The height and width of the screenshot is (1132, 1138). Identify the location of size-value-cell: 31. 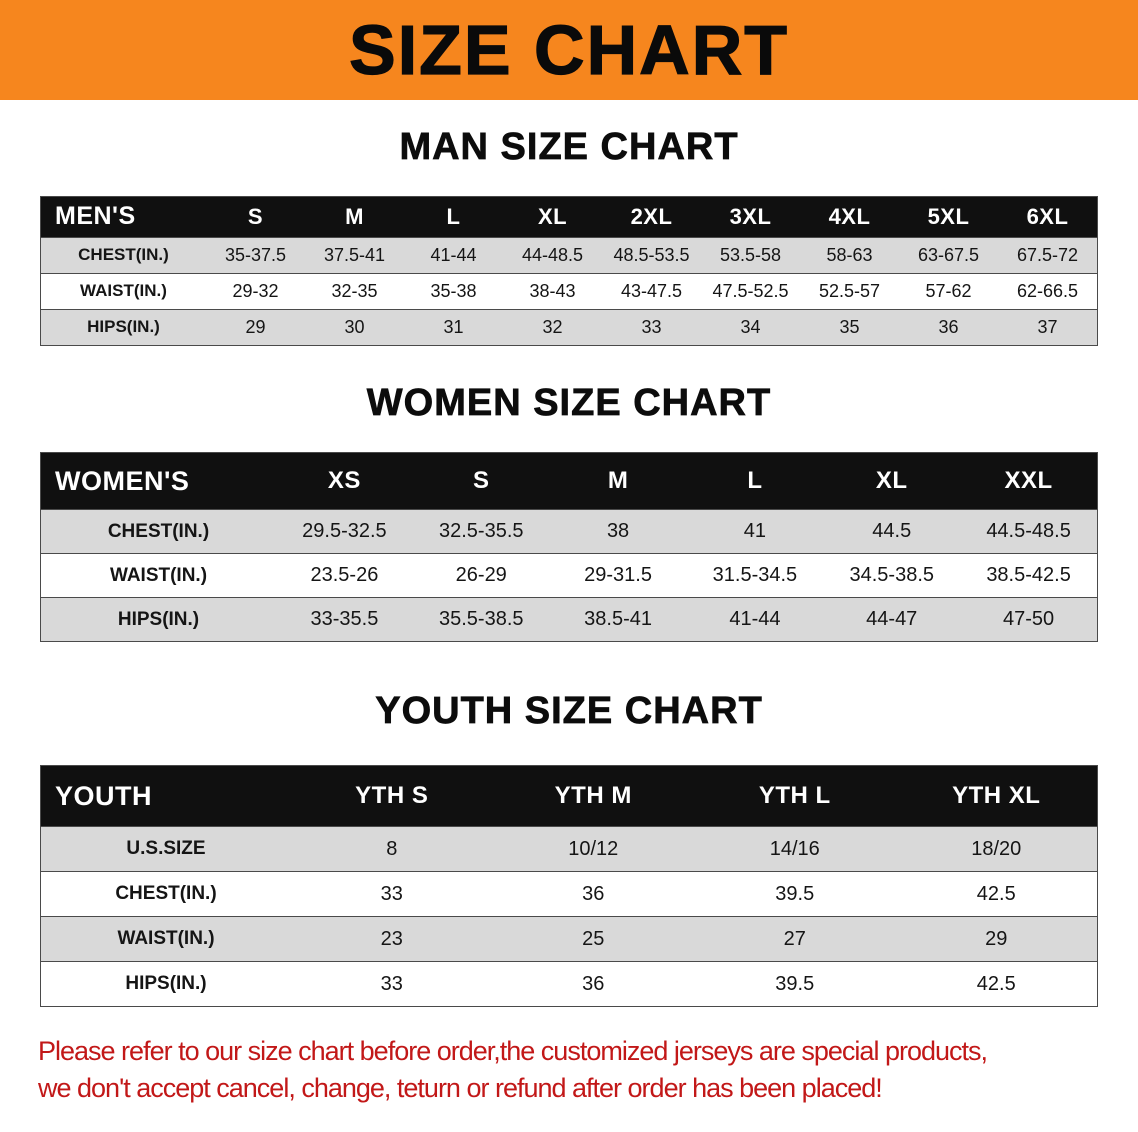
(453, 326).